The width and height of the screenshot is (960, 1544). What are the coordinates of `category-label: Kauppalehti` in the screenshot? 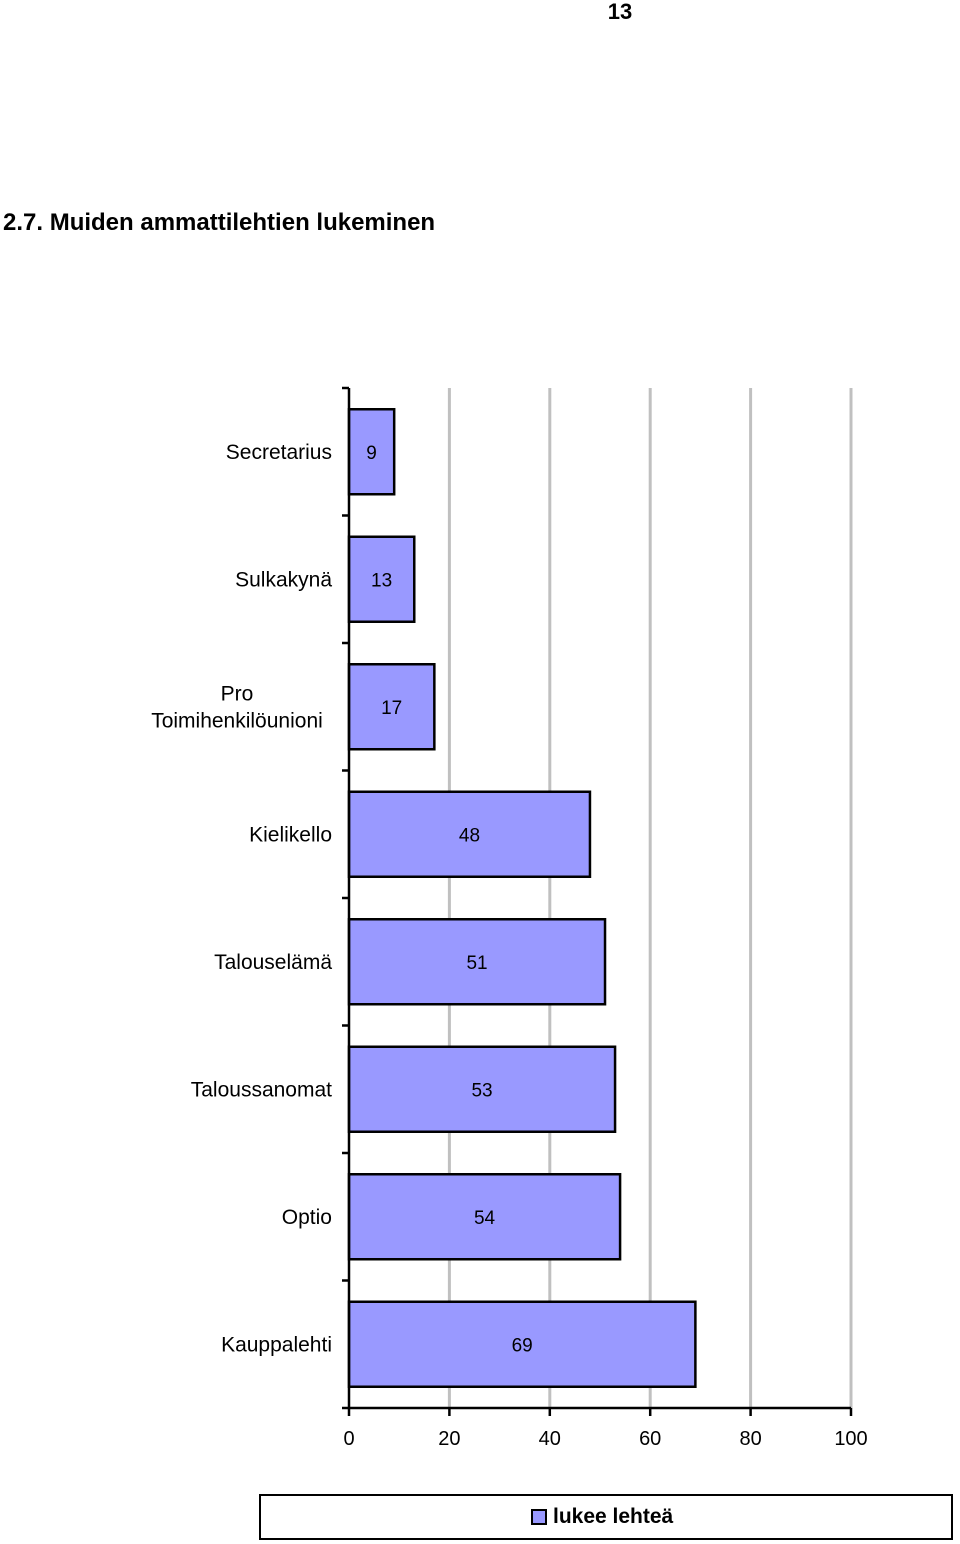 It's located at (276, 1344).